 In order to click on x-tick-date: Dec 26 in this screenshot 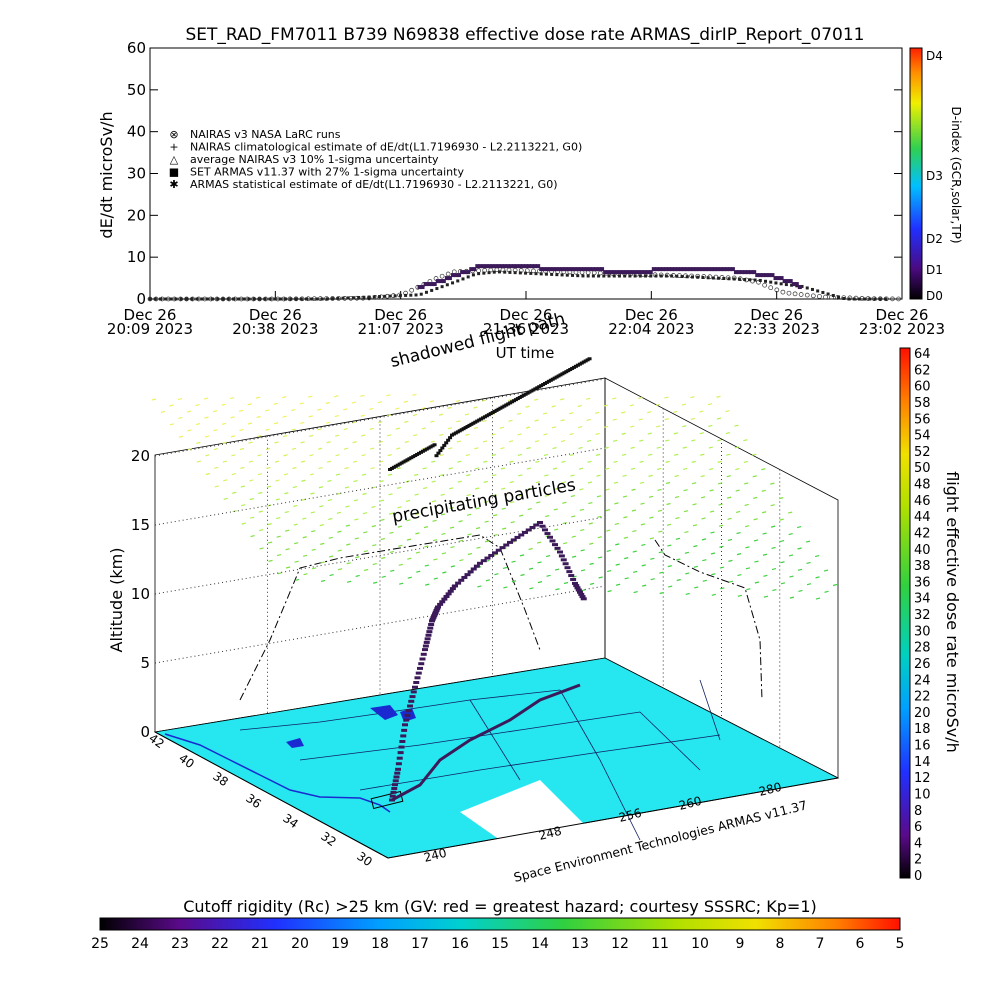, I will do `click(400, 315)`.